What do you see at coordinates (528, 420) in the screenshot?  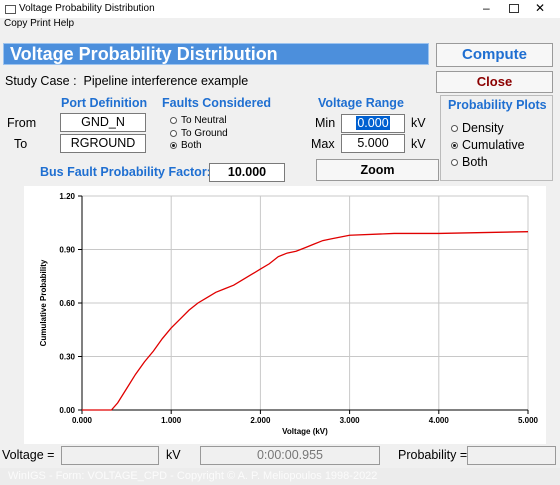 I see `x-tick-label: 5.000` at bounding box center [528, 420].